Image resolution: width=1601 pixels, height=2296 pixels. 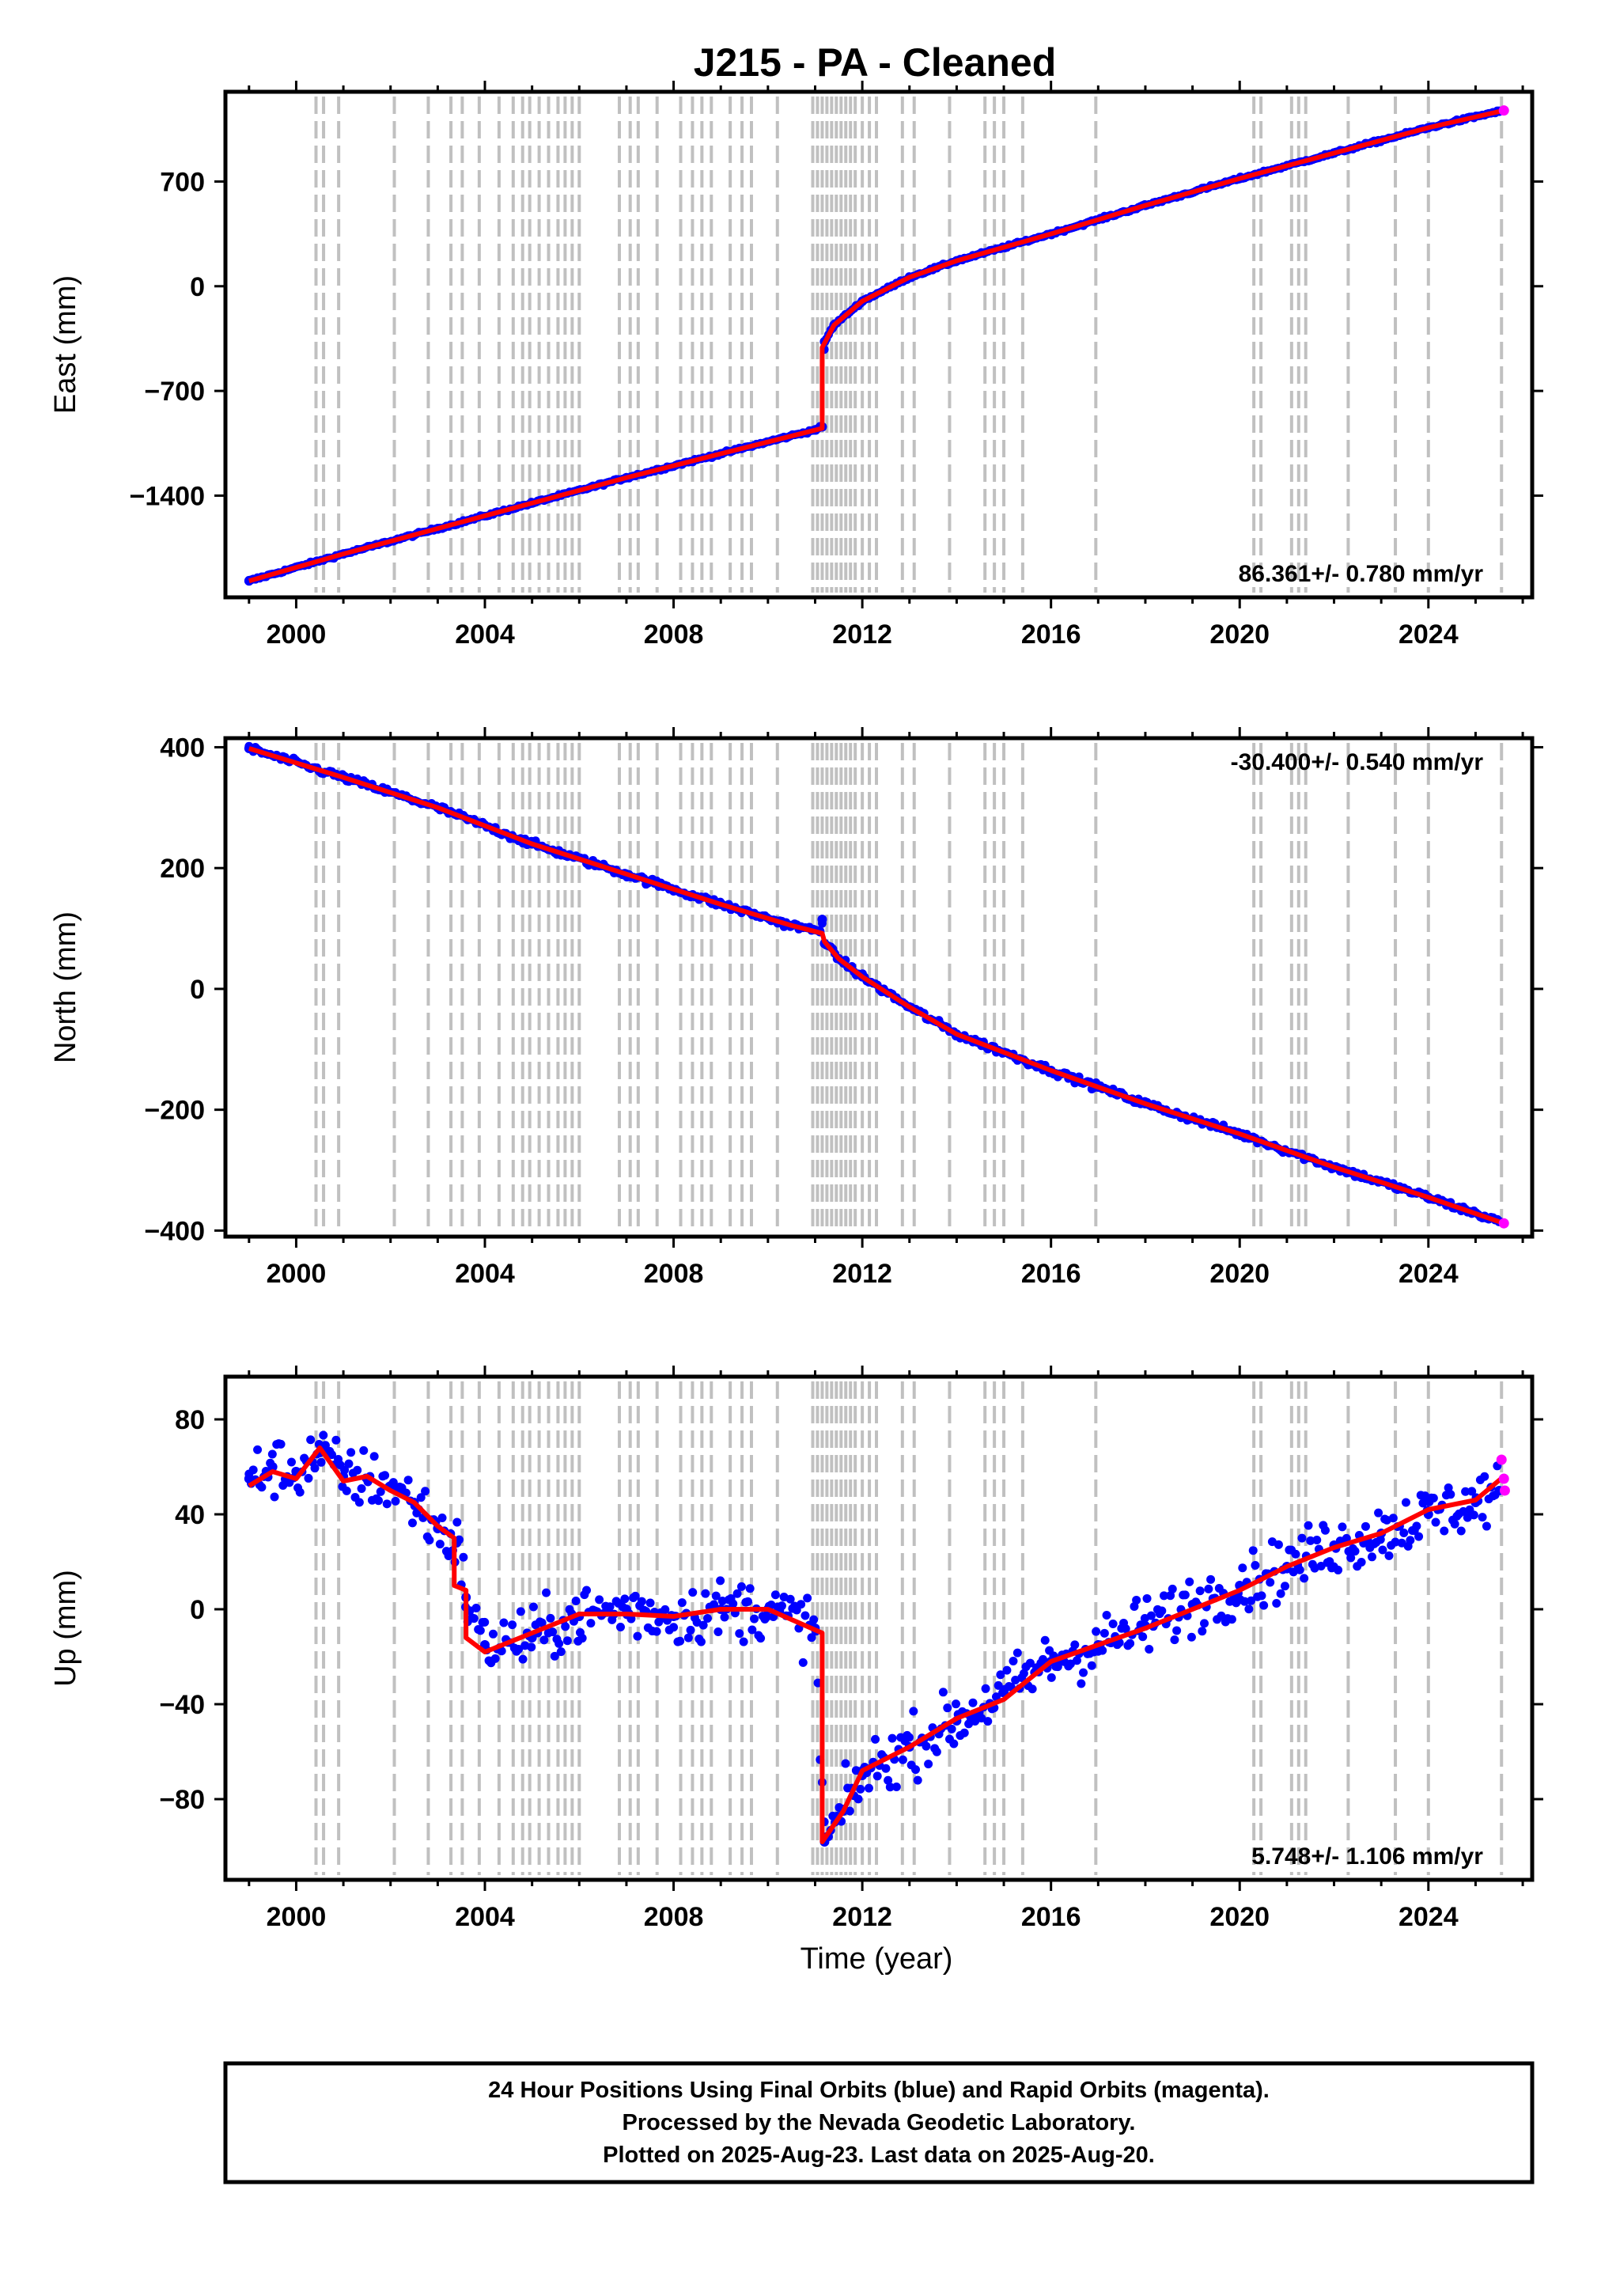 What do you see at coordinates (1239, 1917) in the screenshot?
I see `x-tick-label: 2020` at bounding box center [1239, 1917].